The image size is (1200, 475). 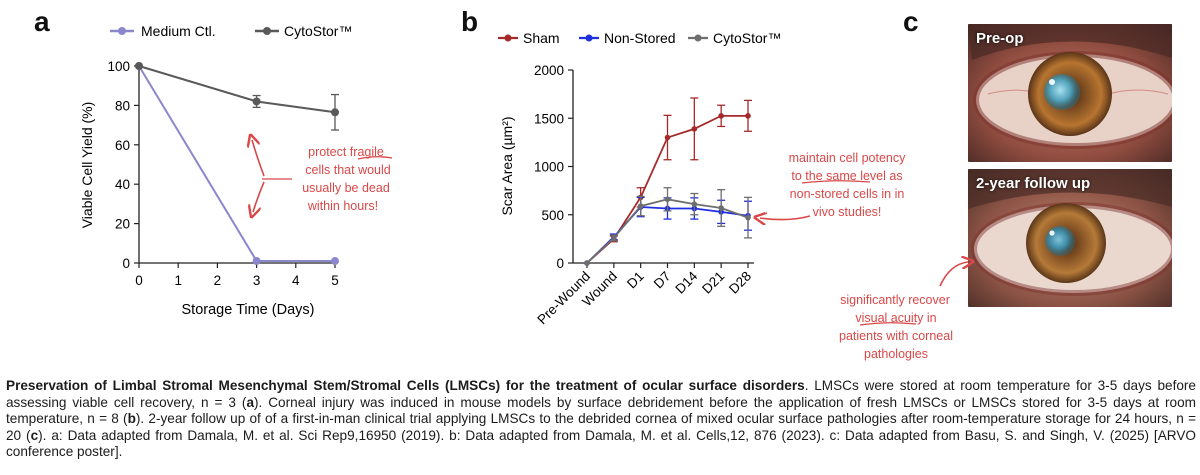 I want to click on chart-a-xtick-label: 5, so click(x=335, y=280).